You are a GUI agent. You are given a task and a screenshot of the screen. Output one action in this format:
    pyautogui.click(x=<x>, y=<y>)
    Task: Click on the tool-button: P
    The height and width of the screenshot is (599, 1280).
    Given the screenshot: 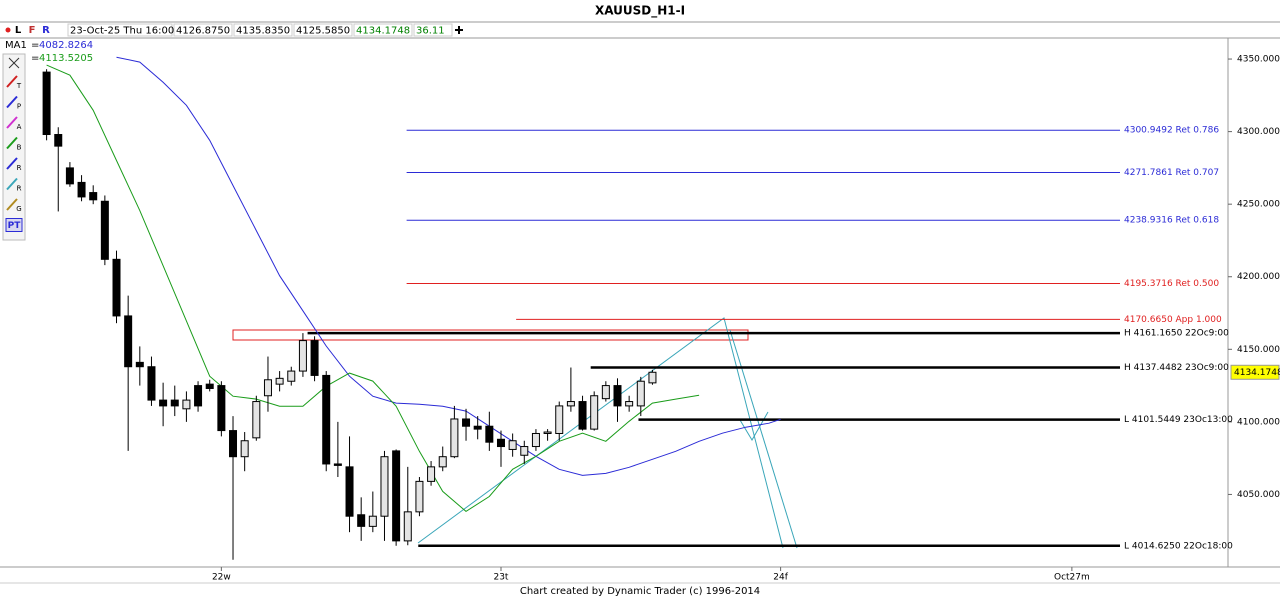 What is the action you would take?
    pyautogui.click(x=13, y=103)
    